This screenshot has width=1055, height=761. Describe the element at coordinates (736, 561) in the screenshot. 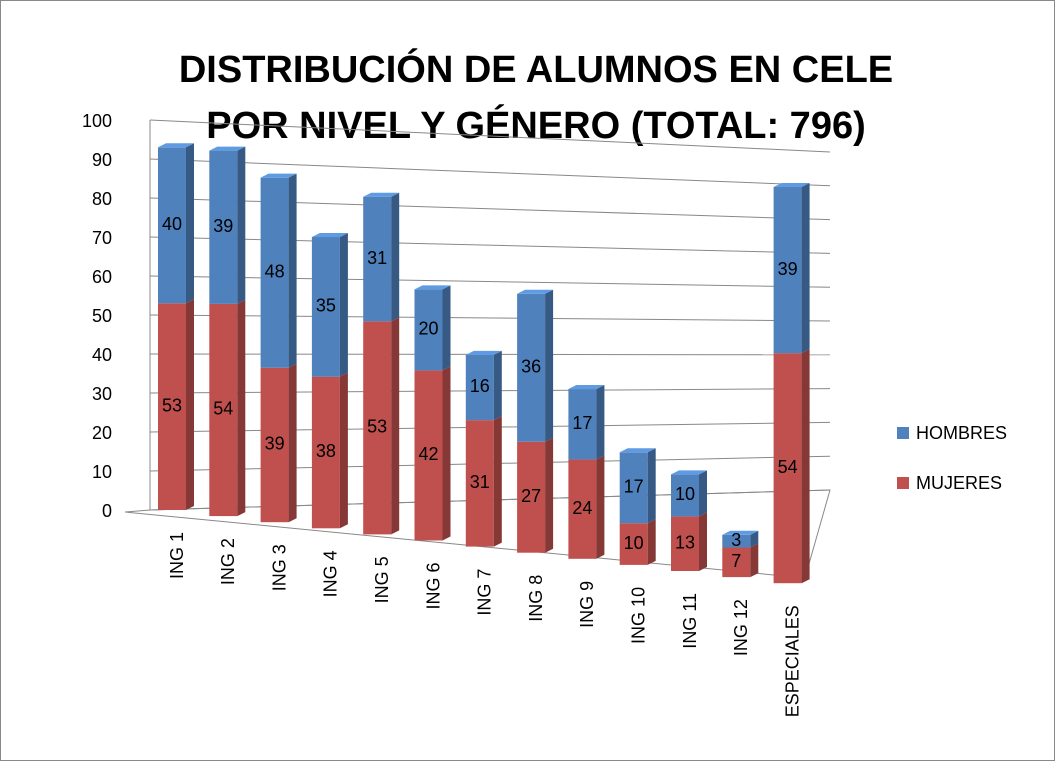

I see `data-label: 7` at that location.